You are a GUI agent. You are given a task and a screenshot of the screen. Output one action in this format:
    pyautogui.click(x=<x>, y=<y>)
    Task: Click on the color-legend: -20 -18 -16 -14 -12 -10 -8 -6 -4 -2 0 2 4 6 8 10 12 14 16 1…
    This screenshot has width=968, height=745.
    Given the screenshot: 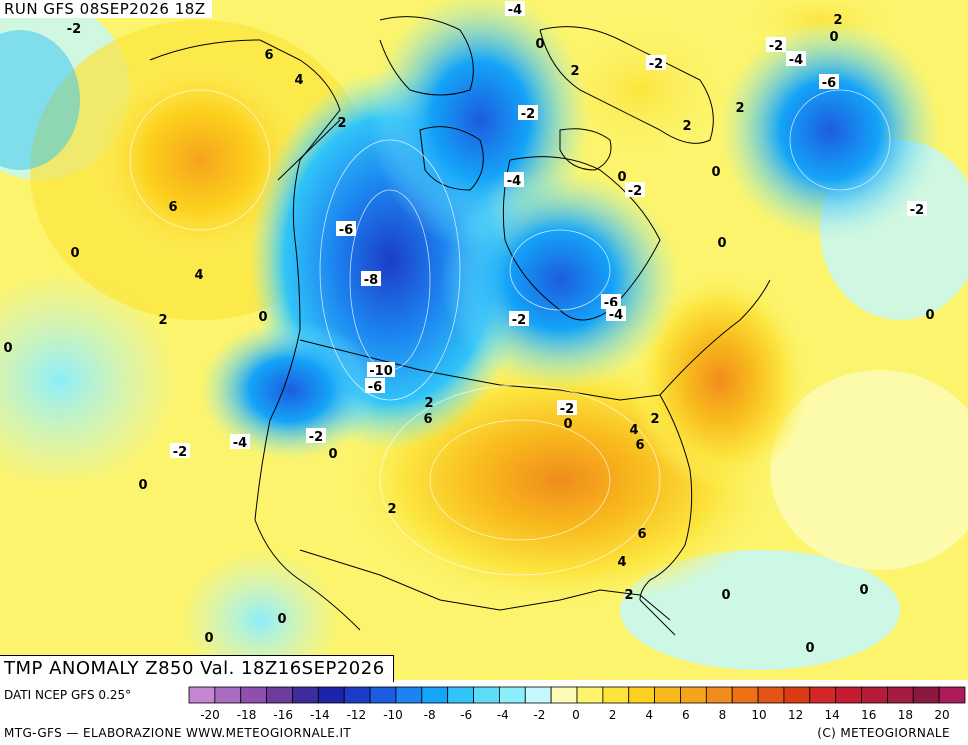 What is the action you would take?
    pyautogui.click(x=577, y=704)
    